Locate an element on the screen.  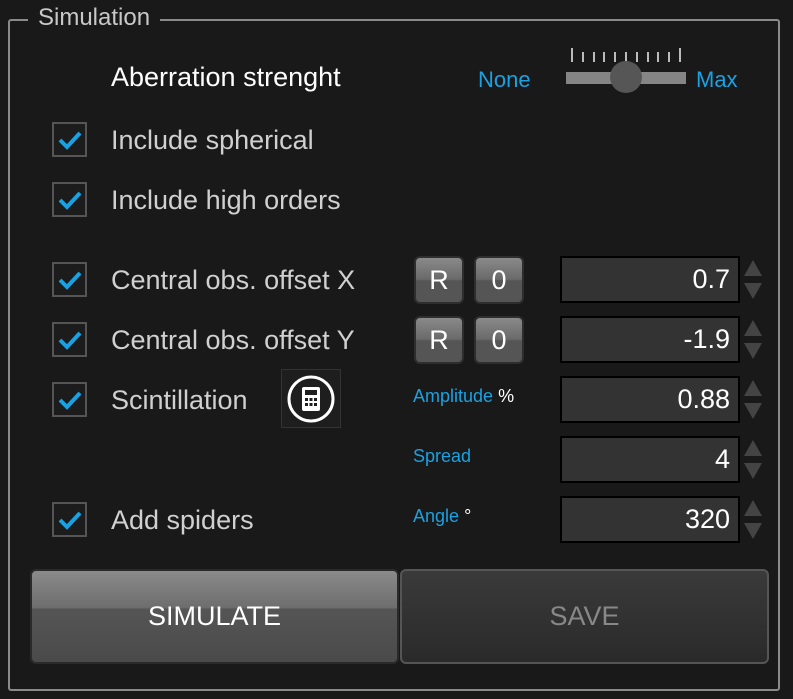
offset-y-zero-button: 0 is located at coordinates (499, 340).